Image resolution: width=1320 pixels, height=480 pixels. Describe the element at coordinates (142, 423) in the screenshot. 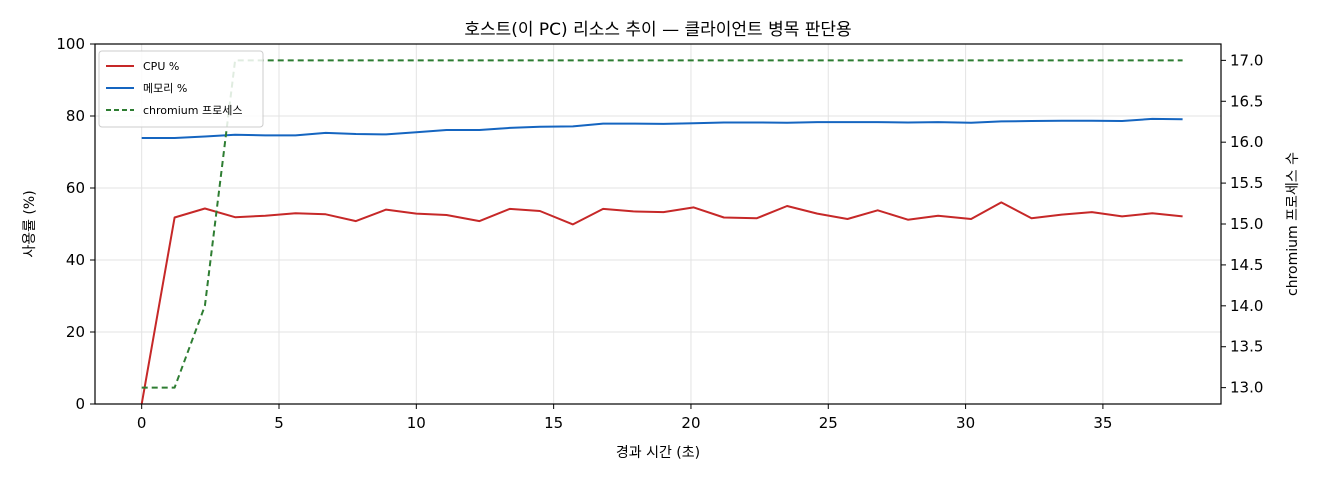

I see `x-tick-label: 0` at that location.